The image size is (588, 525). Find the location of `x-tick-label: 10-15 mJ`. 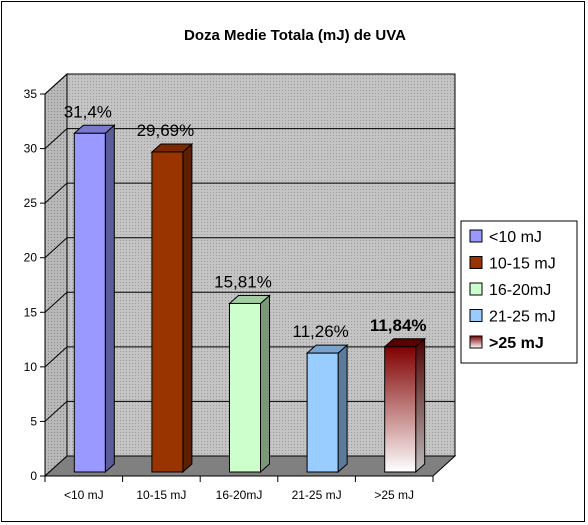

x-tick-label: 10-15 mJ is located at coordinates (161, 495).